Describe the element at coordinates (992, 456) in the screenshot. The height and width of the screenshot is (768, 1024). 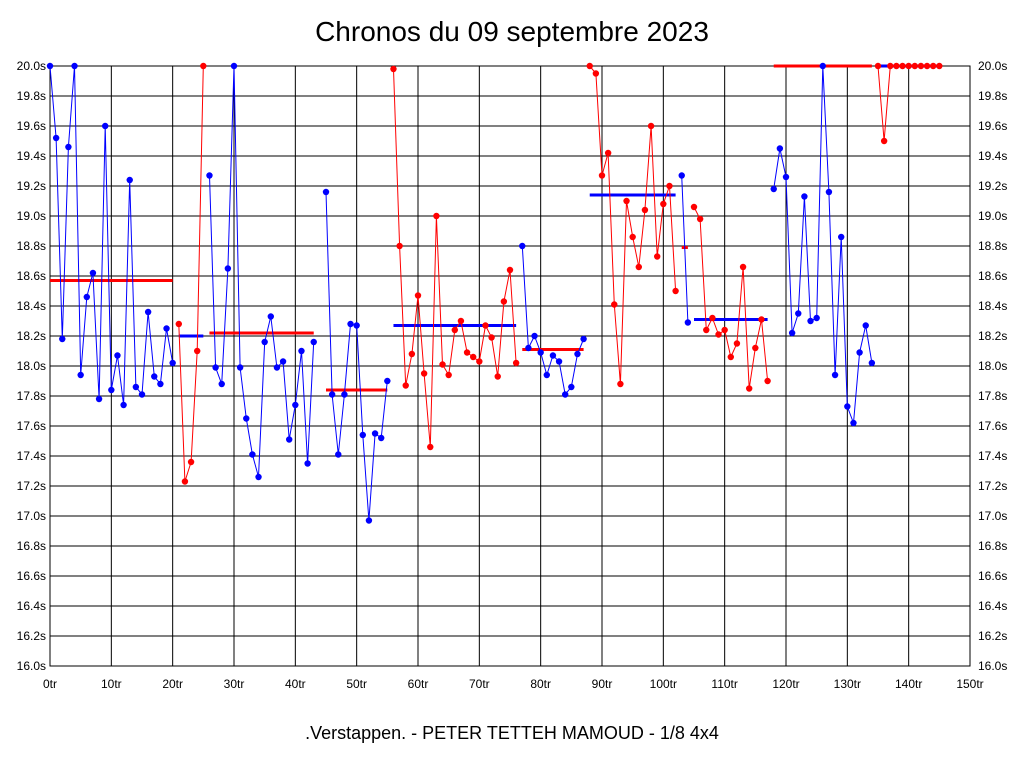
I see `y-tick-label-right: 17.4s` at that location.